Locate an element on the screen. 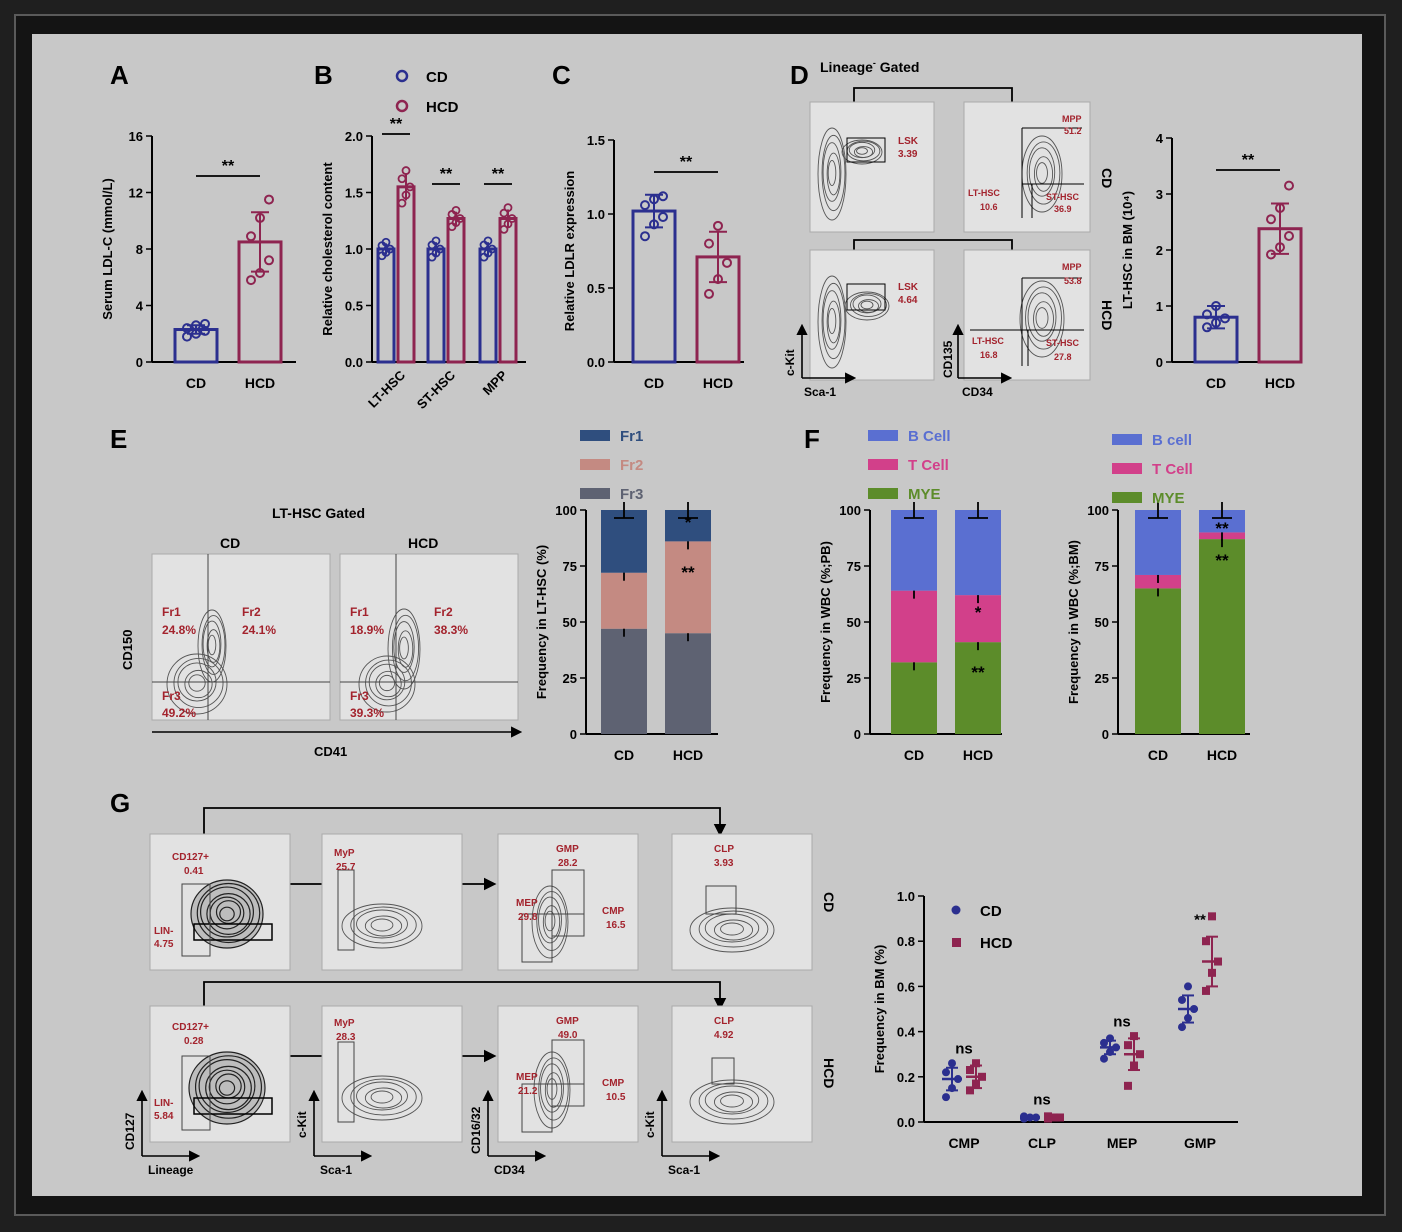 Image resolution: width=1402 pixels, height=1232 pixels. chart-f-pb-annotation: * is located at coordinates (978, 612).